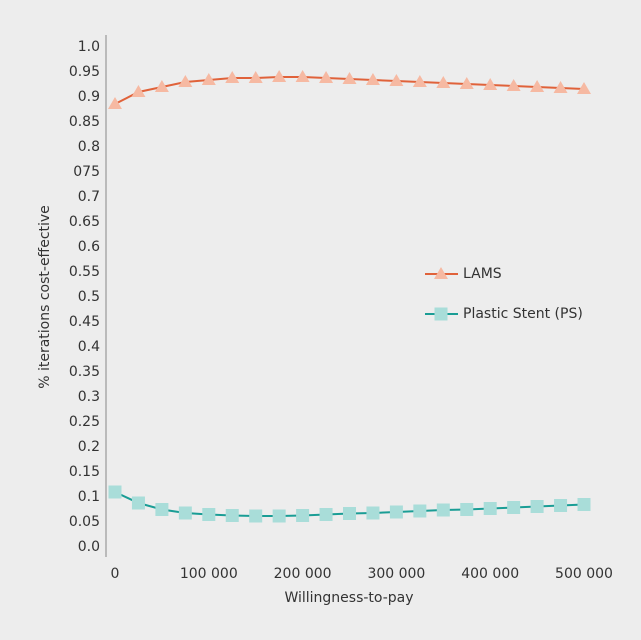 The height and width of the screenshot is (640, 641). I want to click on y-tick-label: 0.95, so click(84, 72).